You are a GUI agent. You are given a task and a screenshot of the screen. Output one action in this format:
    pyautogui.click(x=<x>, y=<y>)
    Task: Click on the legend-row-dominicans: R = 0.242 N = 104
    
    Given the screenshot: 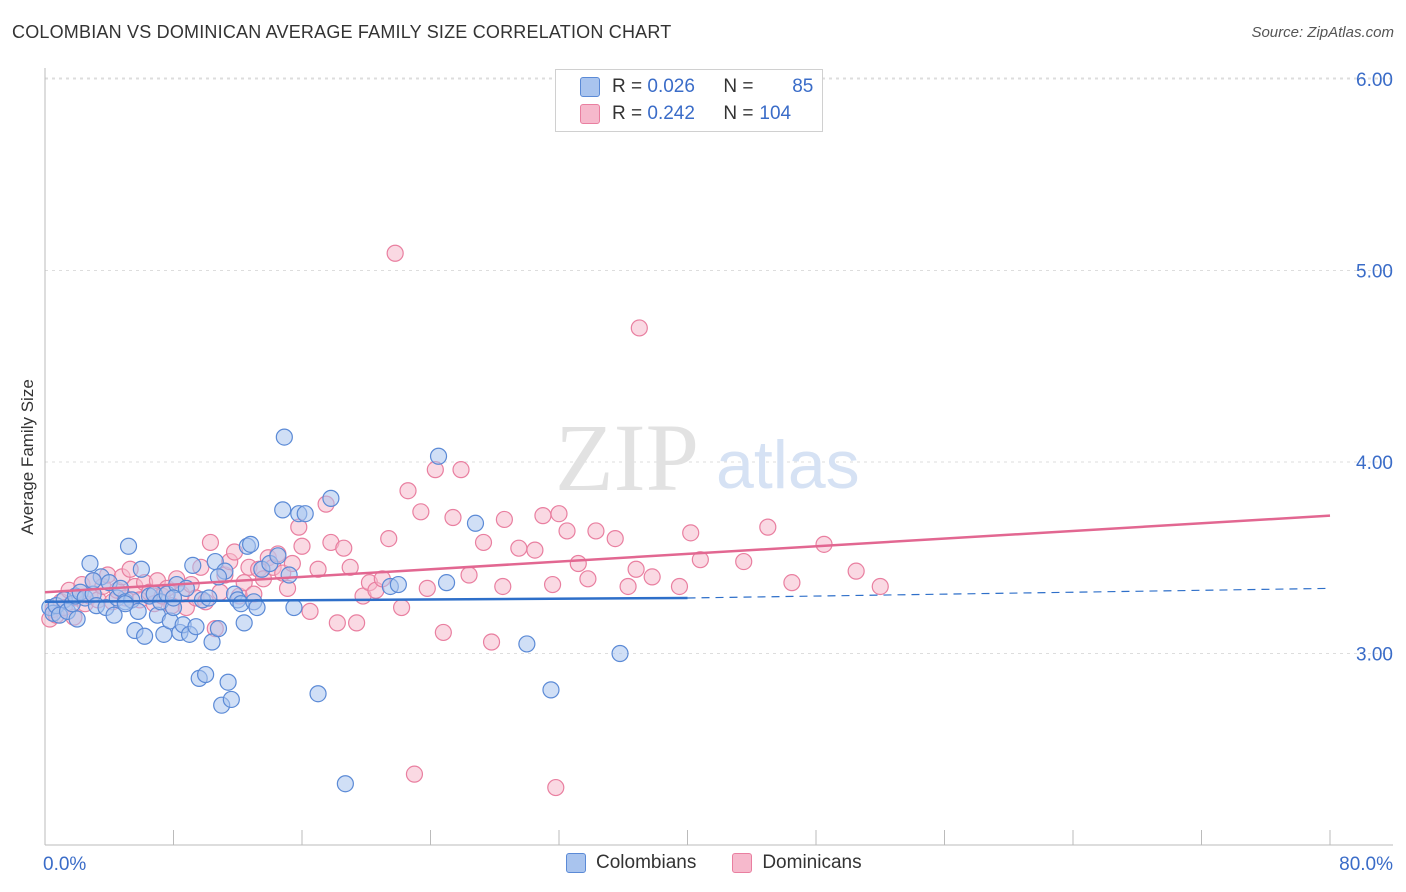 What is the action you would take?
    pyautogui.click(x=689, y=114)
    